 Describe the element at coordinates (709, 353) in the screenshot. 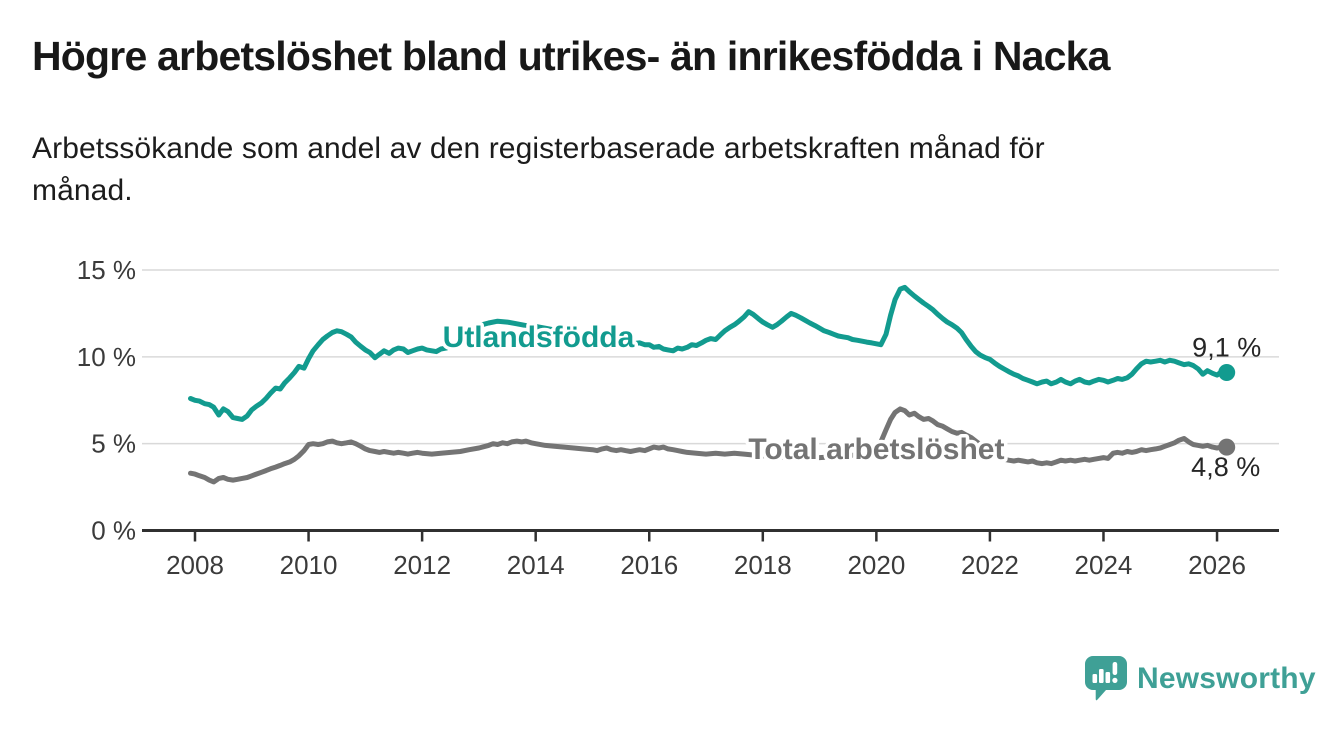

I see `series-line-utlandsfodda` at that location.